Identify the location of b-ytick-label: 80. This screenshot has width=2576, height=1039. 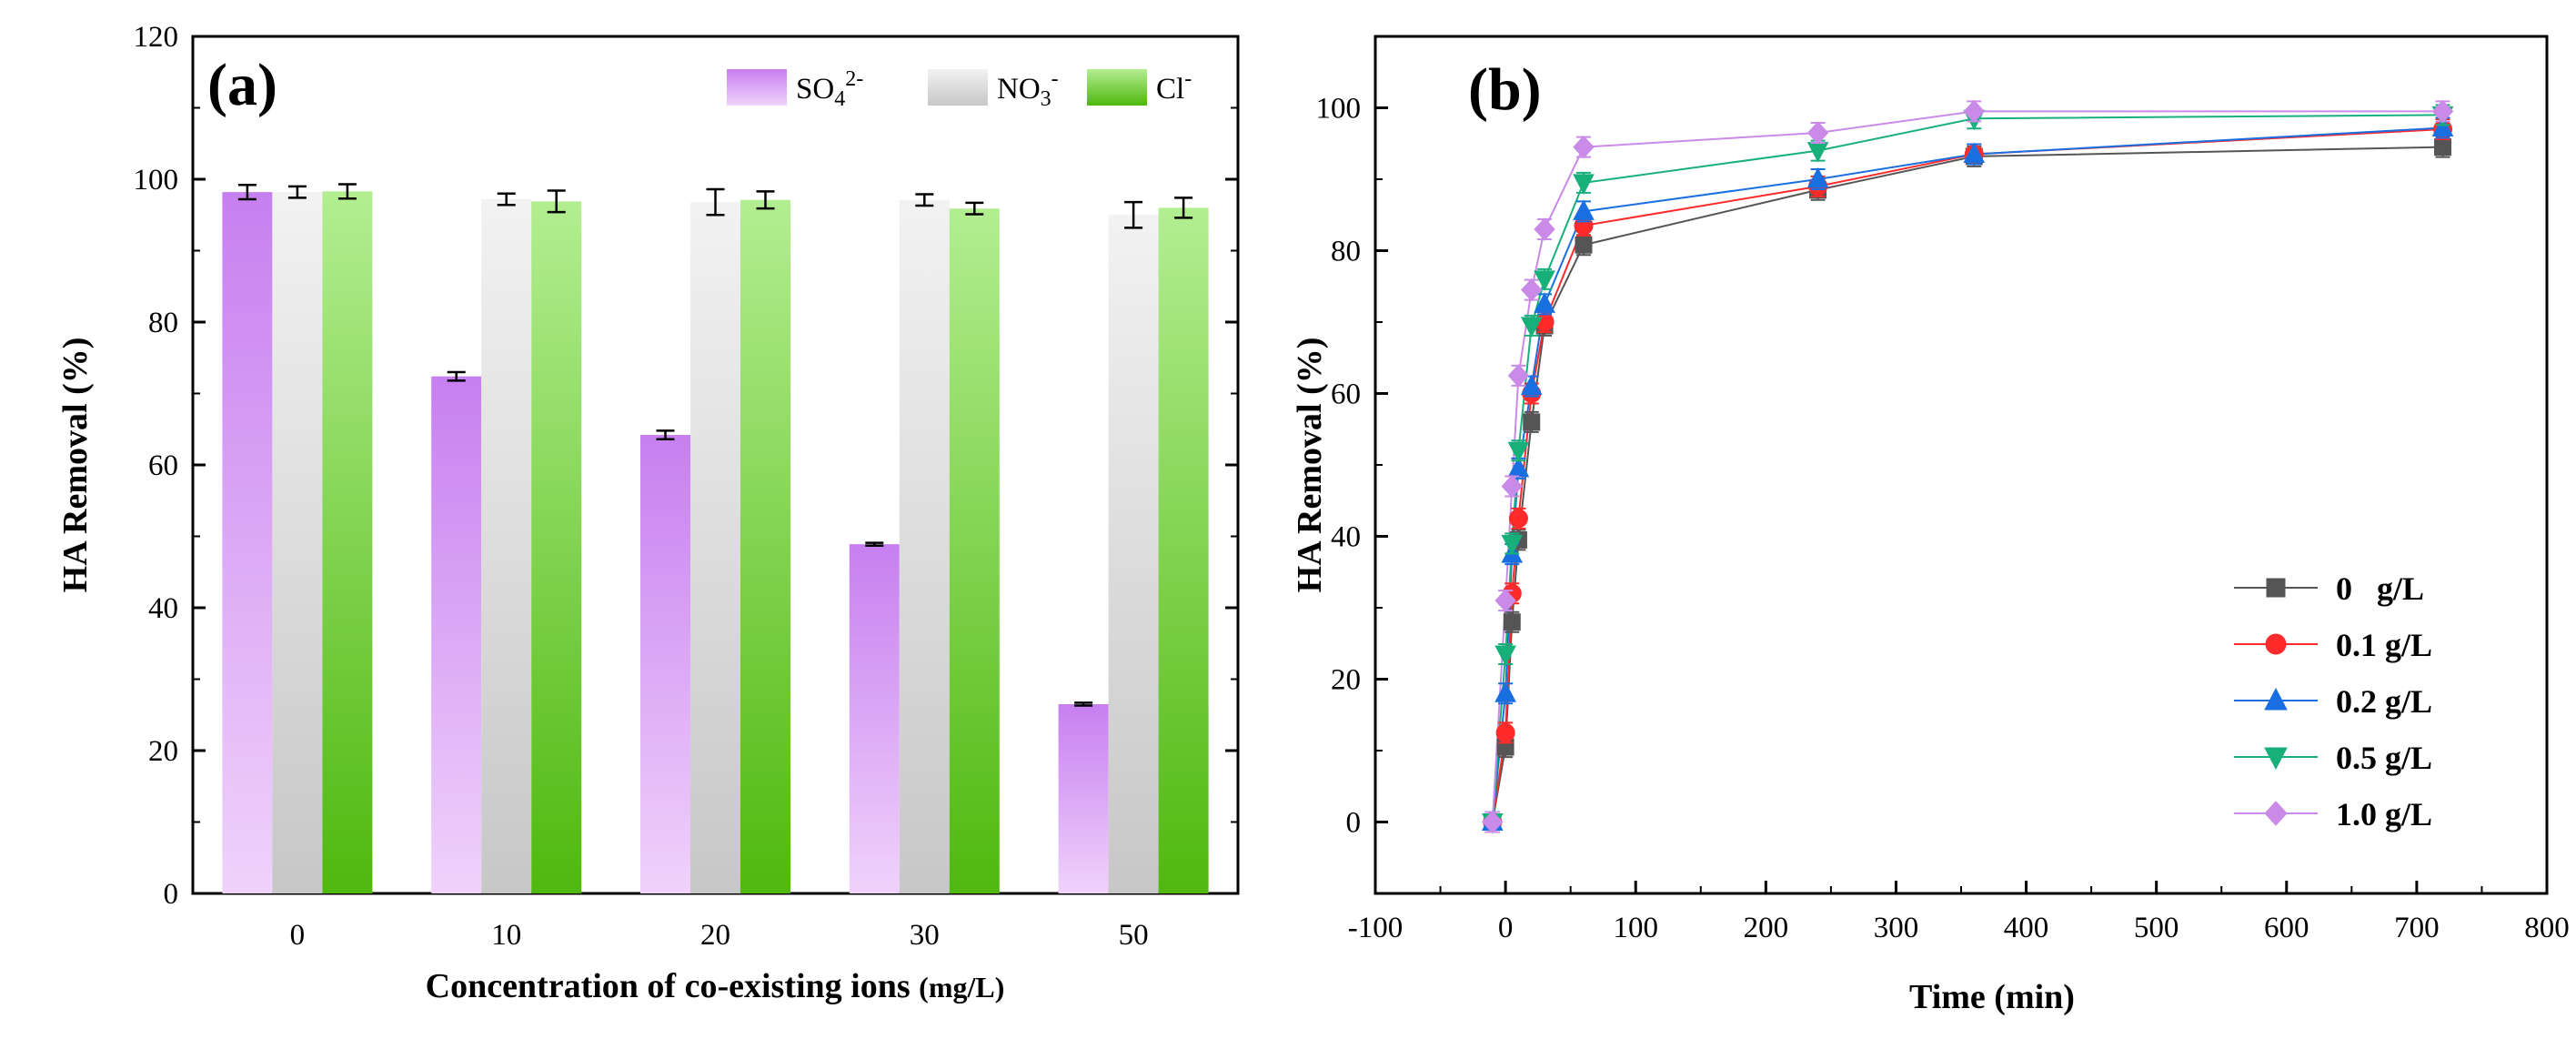
(1346, 252).